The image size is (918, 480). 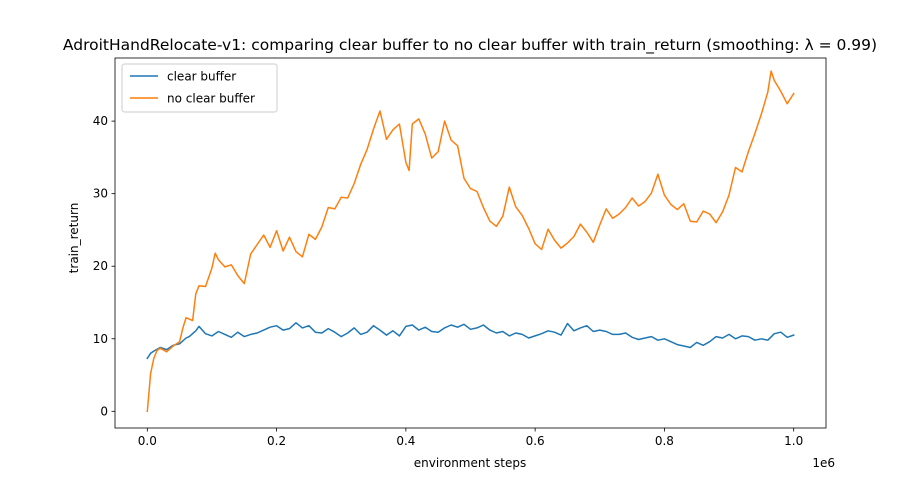 I want to click on legend-label-no-clear-buffer: no clear buffer, so click(x=211, y=99).